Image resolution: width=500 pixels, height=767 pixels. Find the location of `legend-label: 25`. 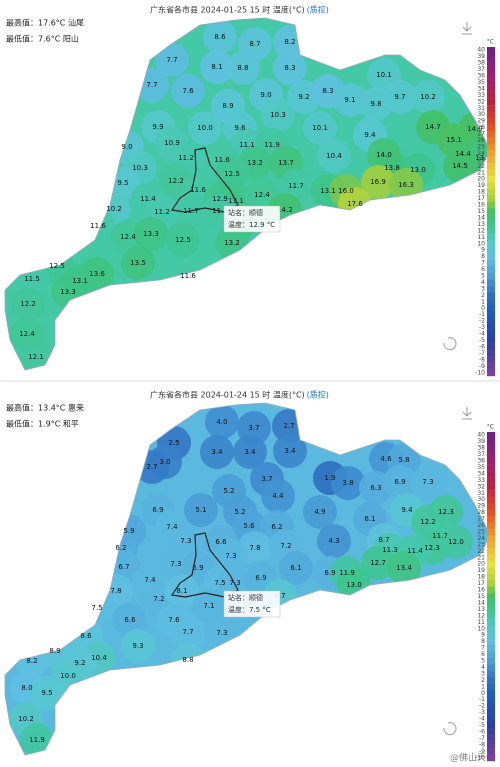

legend-label: 25 is located at coordinates (481, 146).